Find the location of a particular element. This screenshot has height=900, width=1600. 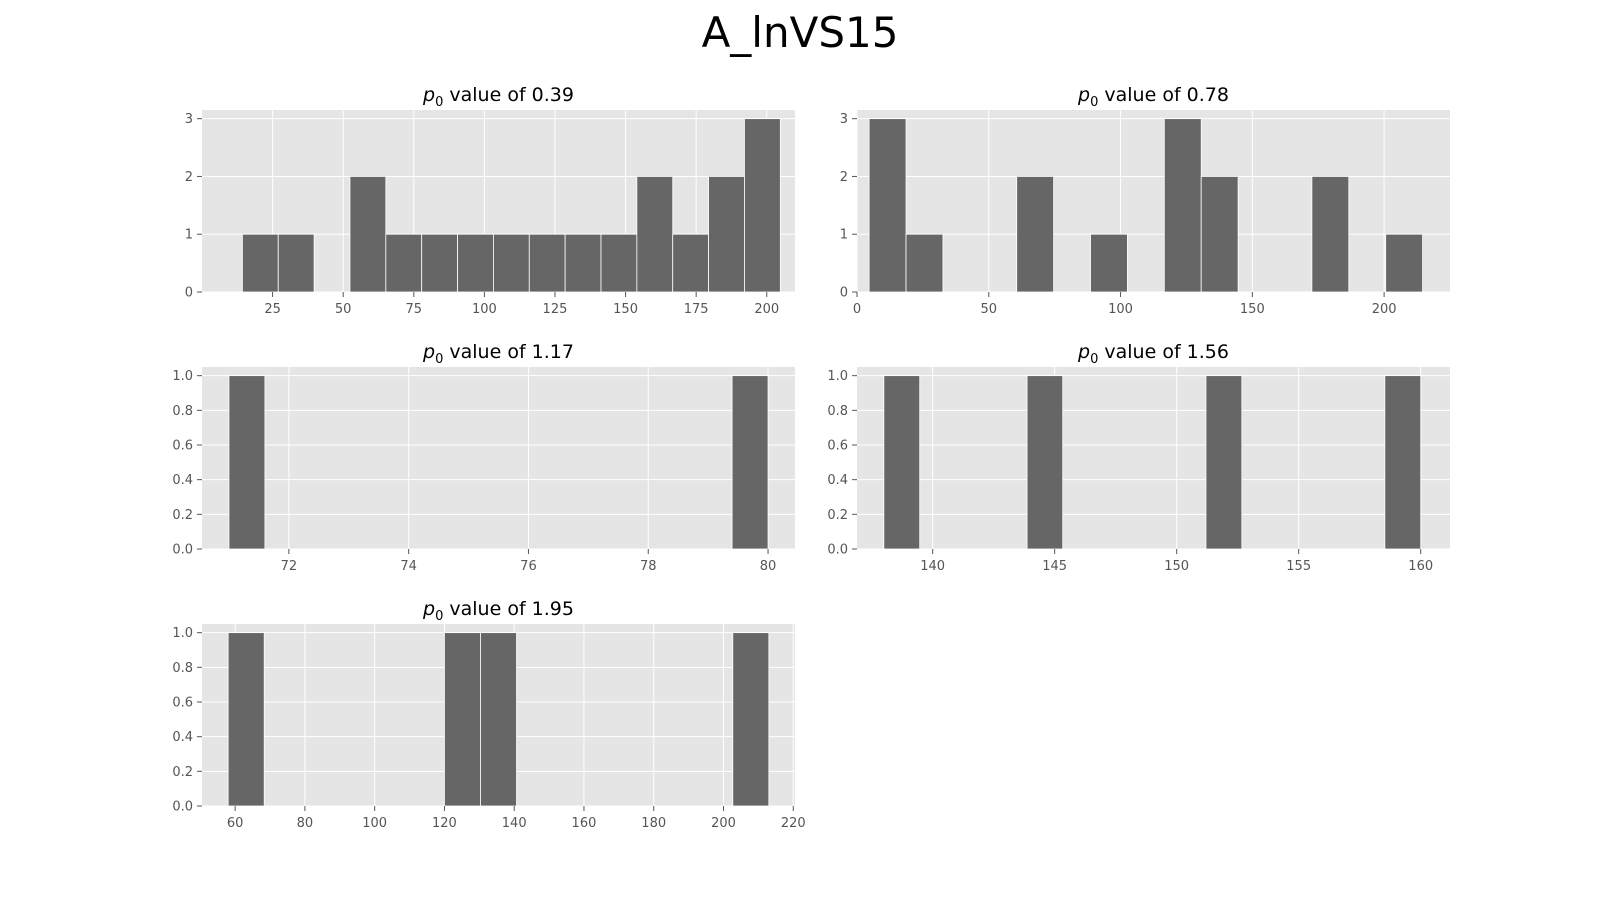

subplot-2: 0 1 2 3 0 50 100 150 200 p0 value of 0.78 is located at coordinates (1145, 200).